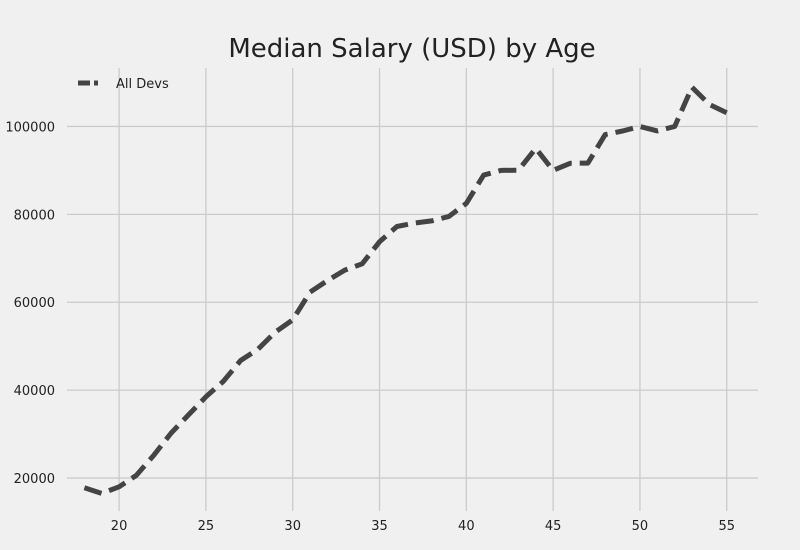 Image resolution: width=800 pixels, height=550 pixels. I want to click on x-tick-label: 45, so click(553, 526).